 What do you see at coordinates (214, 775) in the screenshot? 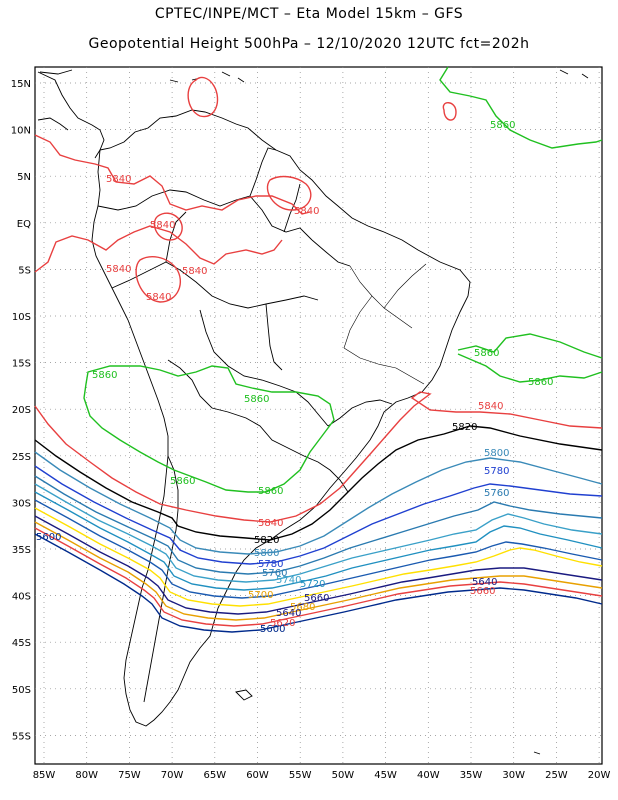
I see `lon-label: 65W` at bounding box center [214, 775].